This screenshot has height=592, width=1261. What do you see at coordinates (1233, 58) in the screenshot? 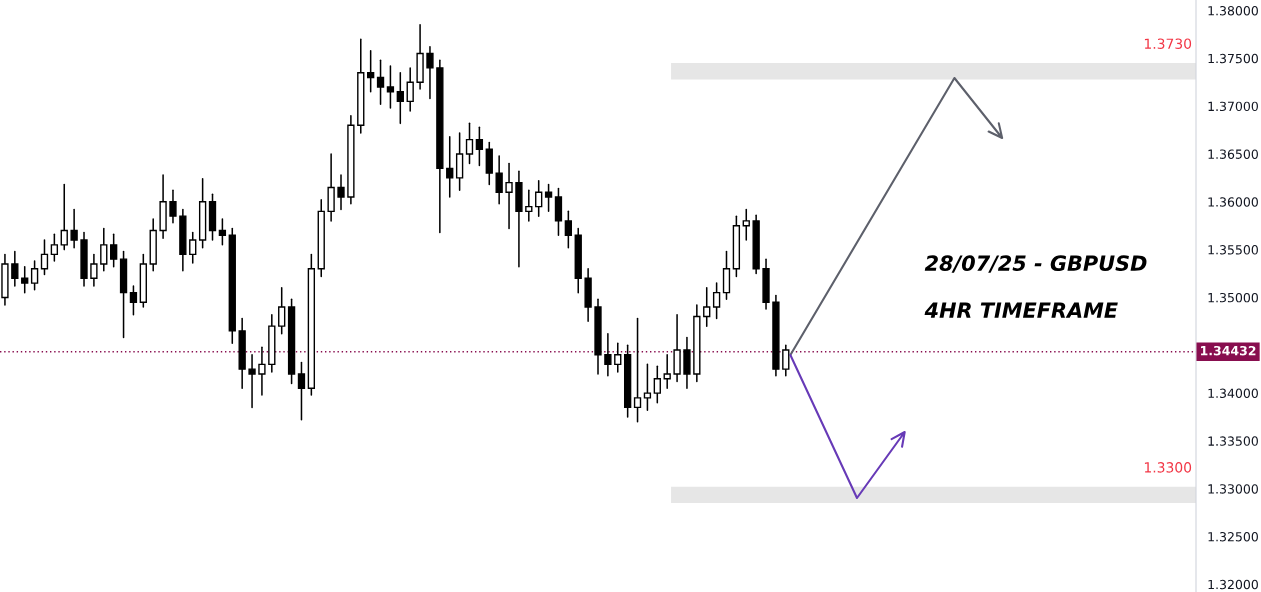
I see `y-tick-label: 1.37500` at bounding box center [1233, 58].